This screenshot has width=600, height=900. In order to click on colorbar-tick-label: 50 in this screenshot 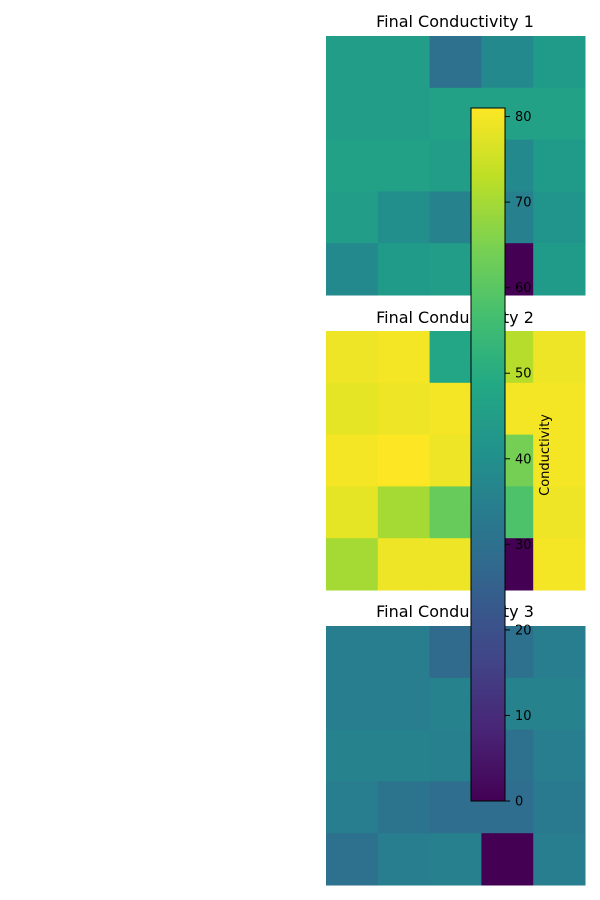, I will do `click(523, 374)`.